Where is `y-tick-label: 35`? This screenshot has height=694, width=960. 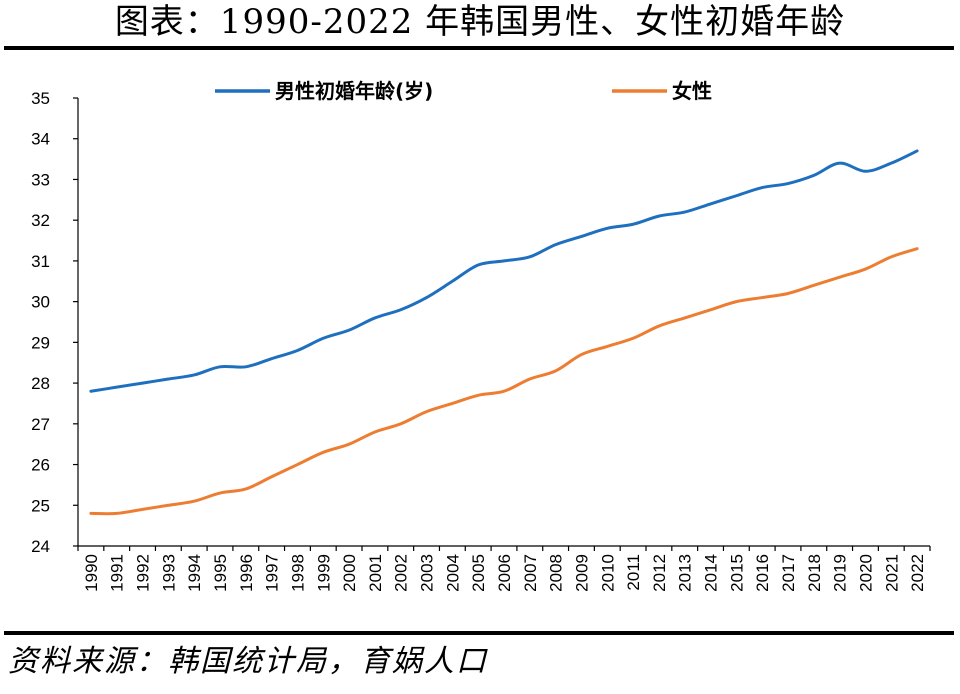
y-tick-label: 35 is located at coordinates (40, 98).